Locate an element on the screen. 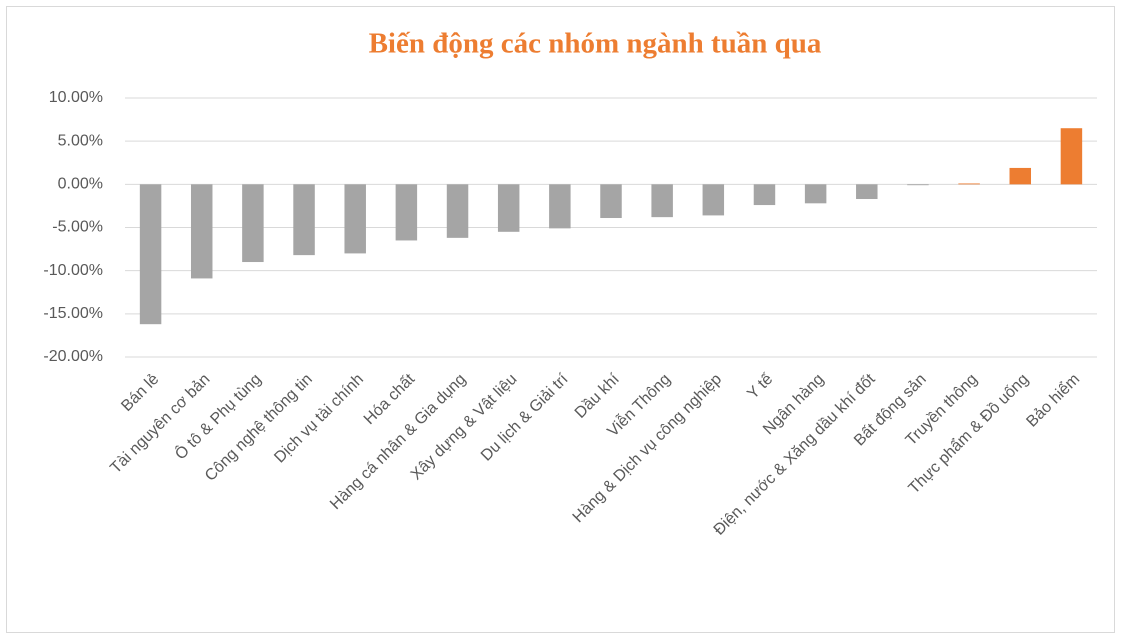  y-tick-label: -10.00% is located at coordinates (73, 270).